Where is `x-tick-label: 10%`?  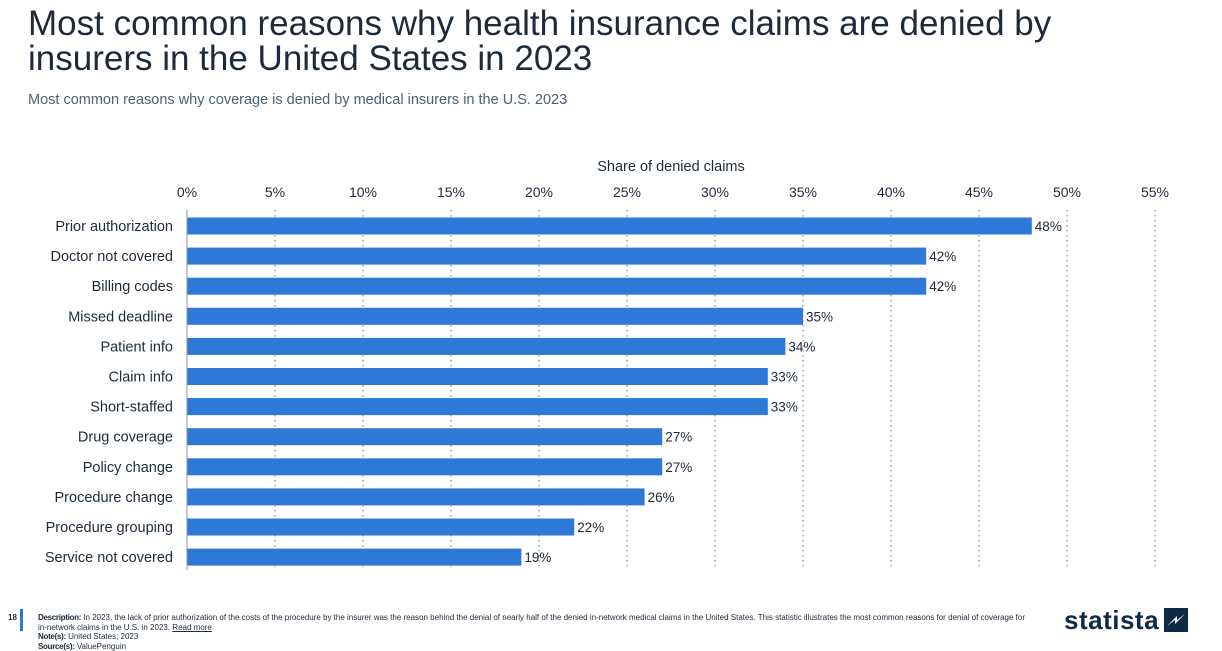 x-tick-label: 10% is located at coordinates (363, 192).